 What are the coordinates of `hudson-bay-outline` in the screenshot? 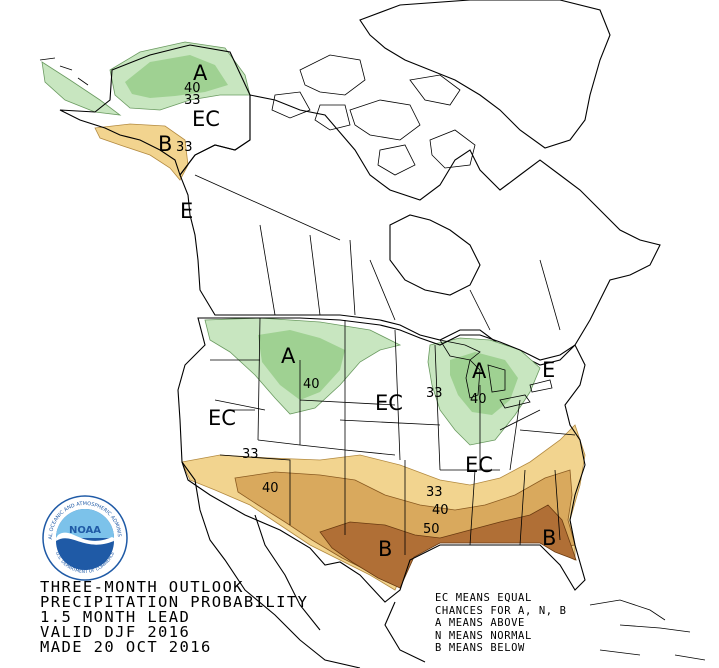 It's located at (435, 255).